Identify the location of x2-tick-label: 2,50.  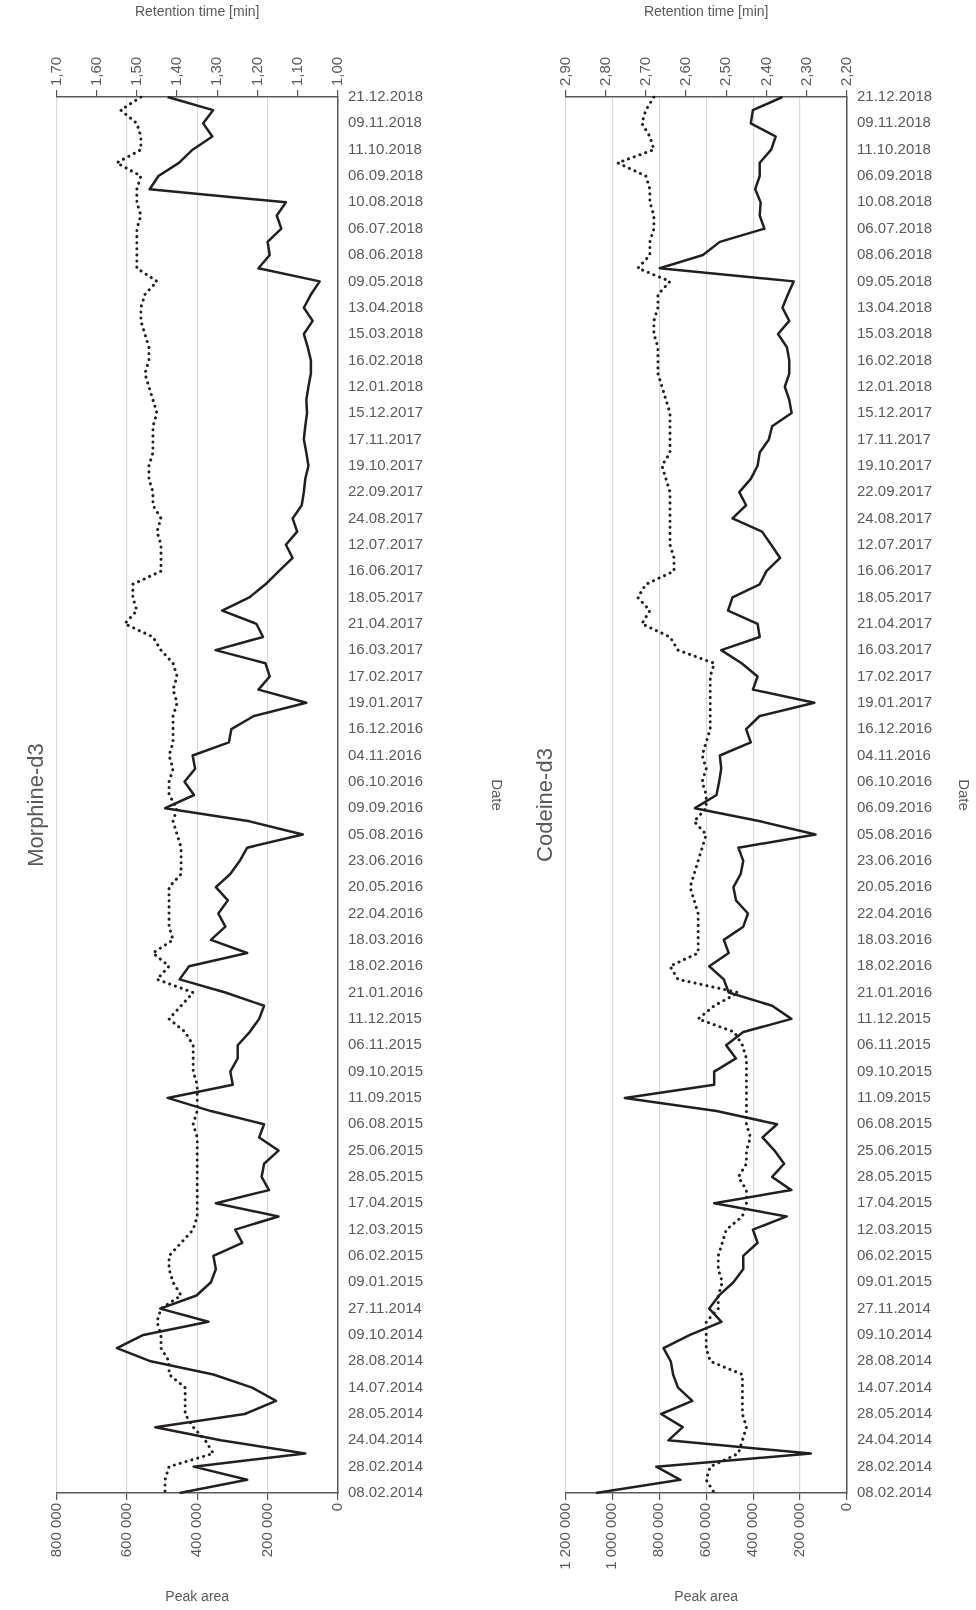
(725, 71).